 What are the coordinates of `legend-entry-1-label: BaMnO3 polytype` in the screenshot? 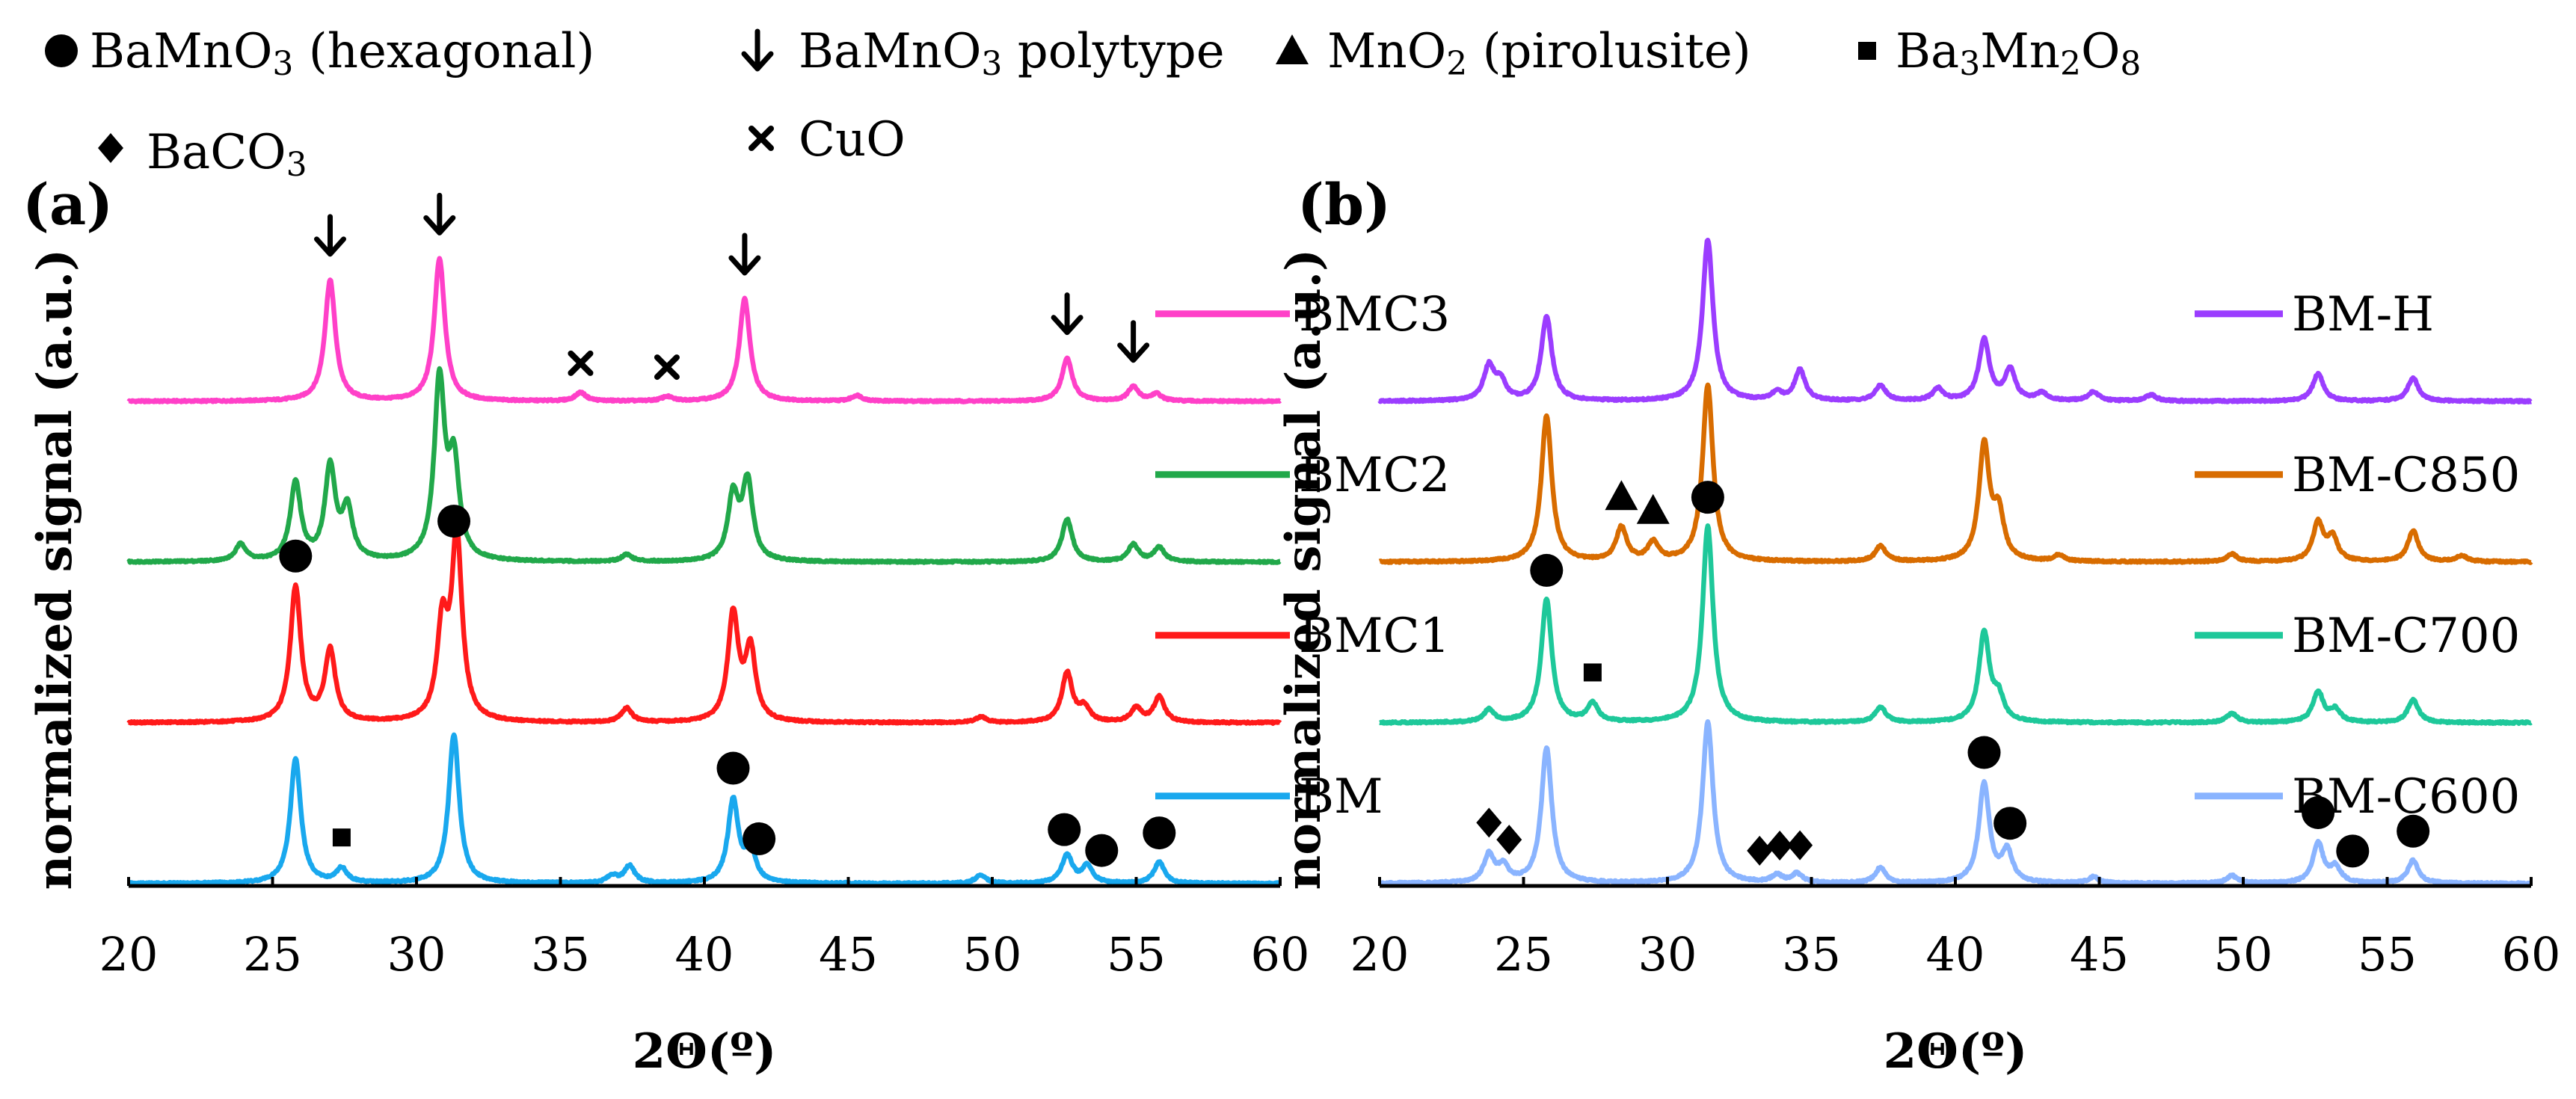 It's located at (1012, 53).